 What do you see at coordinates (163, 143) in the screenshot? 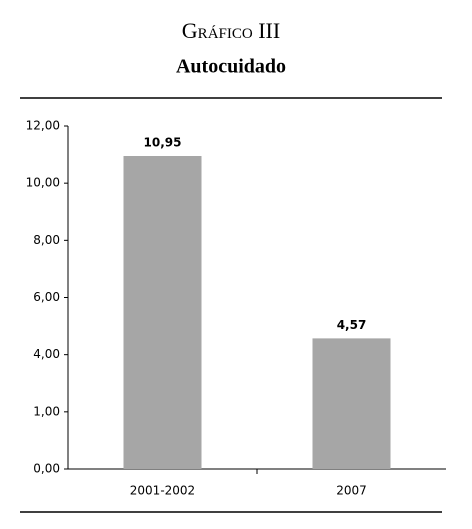
I see `value-label: 10,95` at bounding box center [163, 143].